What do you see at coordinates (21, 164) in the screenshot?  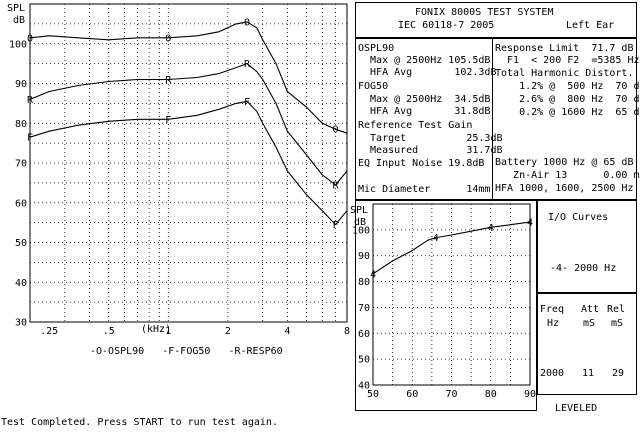 I see `main-y-tick: 70` at bounding box center [21, 164].